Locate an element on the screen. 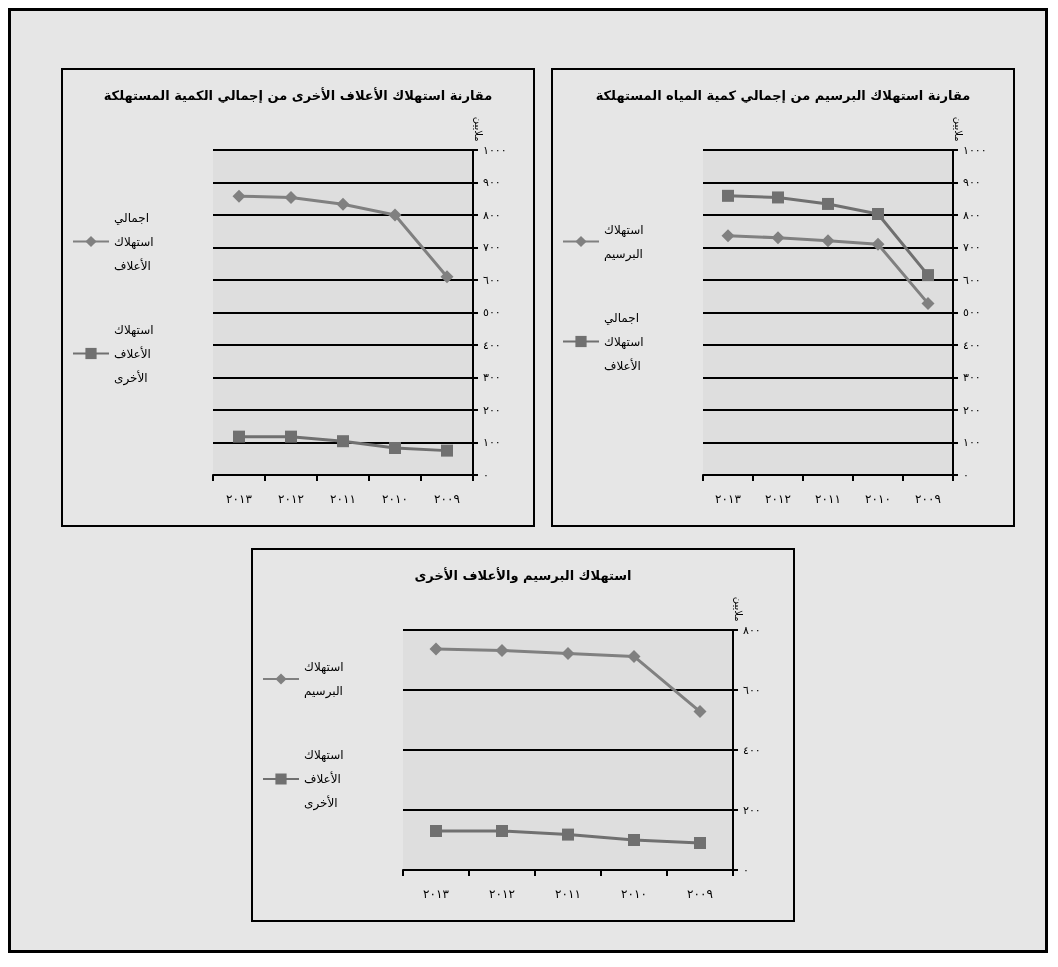  chart-title: استهلاك البرسيم والأعلاف الأخرى is located at coordinates (523, 575).